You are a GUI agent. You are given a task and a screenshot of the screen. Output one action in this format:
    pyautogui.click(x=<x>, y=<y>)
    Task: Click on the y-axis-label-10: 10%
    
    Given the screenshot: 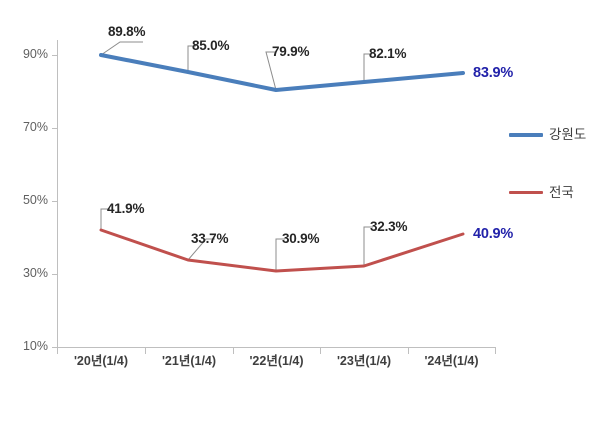 What is the action you would take?
    pyautogui.click(x=35, y=346)
    